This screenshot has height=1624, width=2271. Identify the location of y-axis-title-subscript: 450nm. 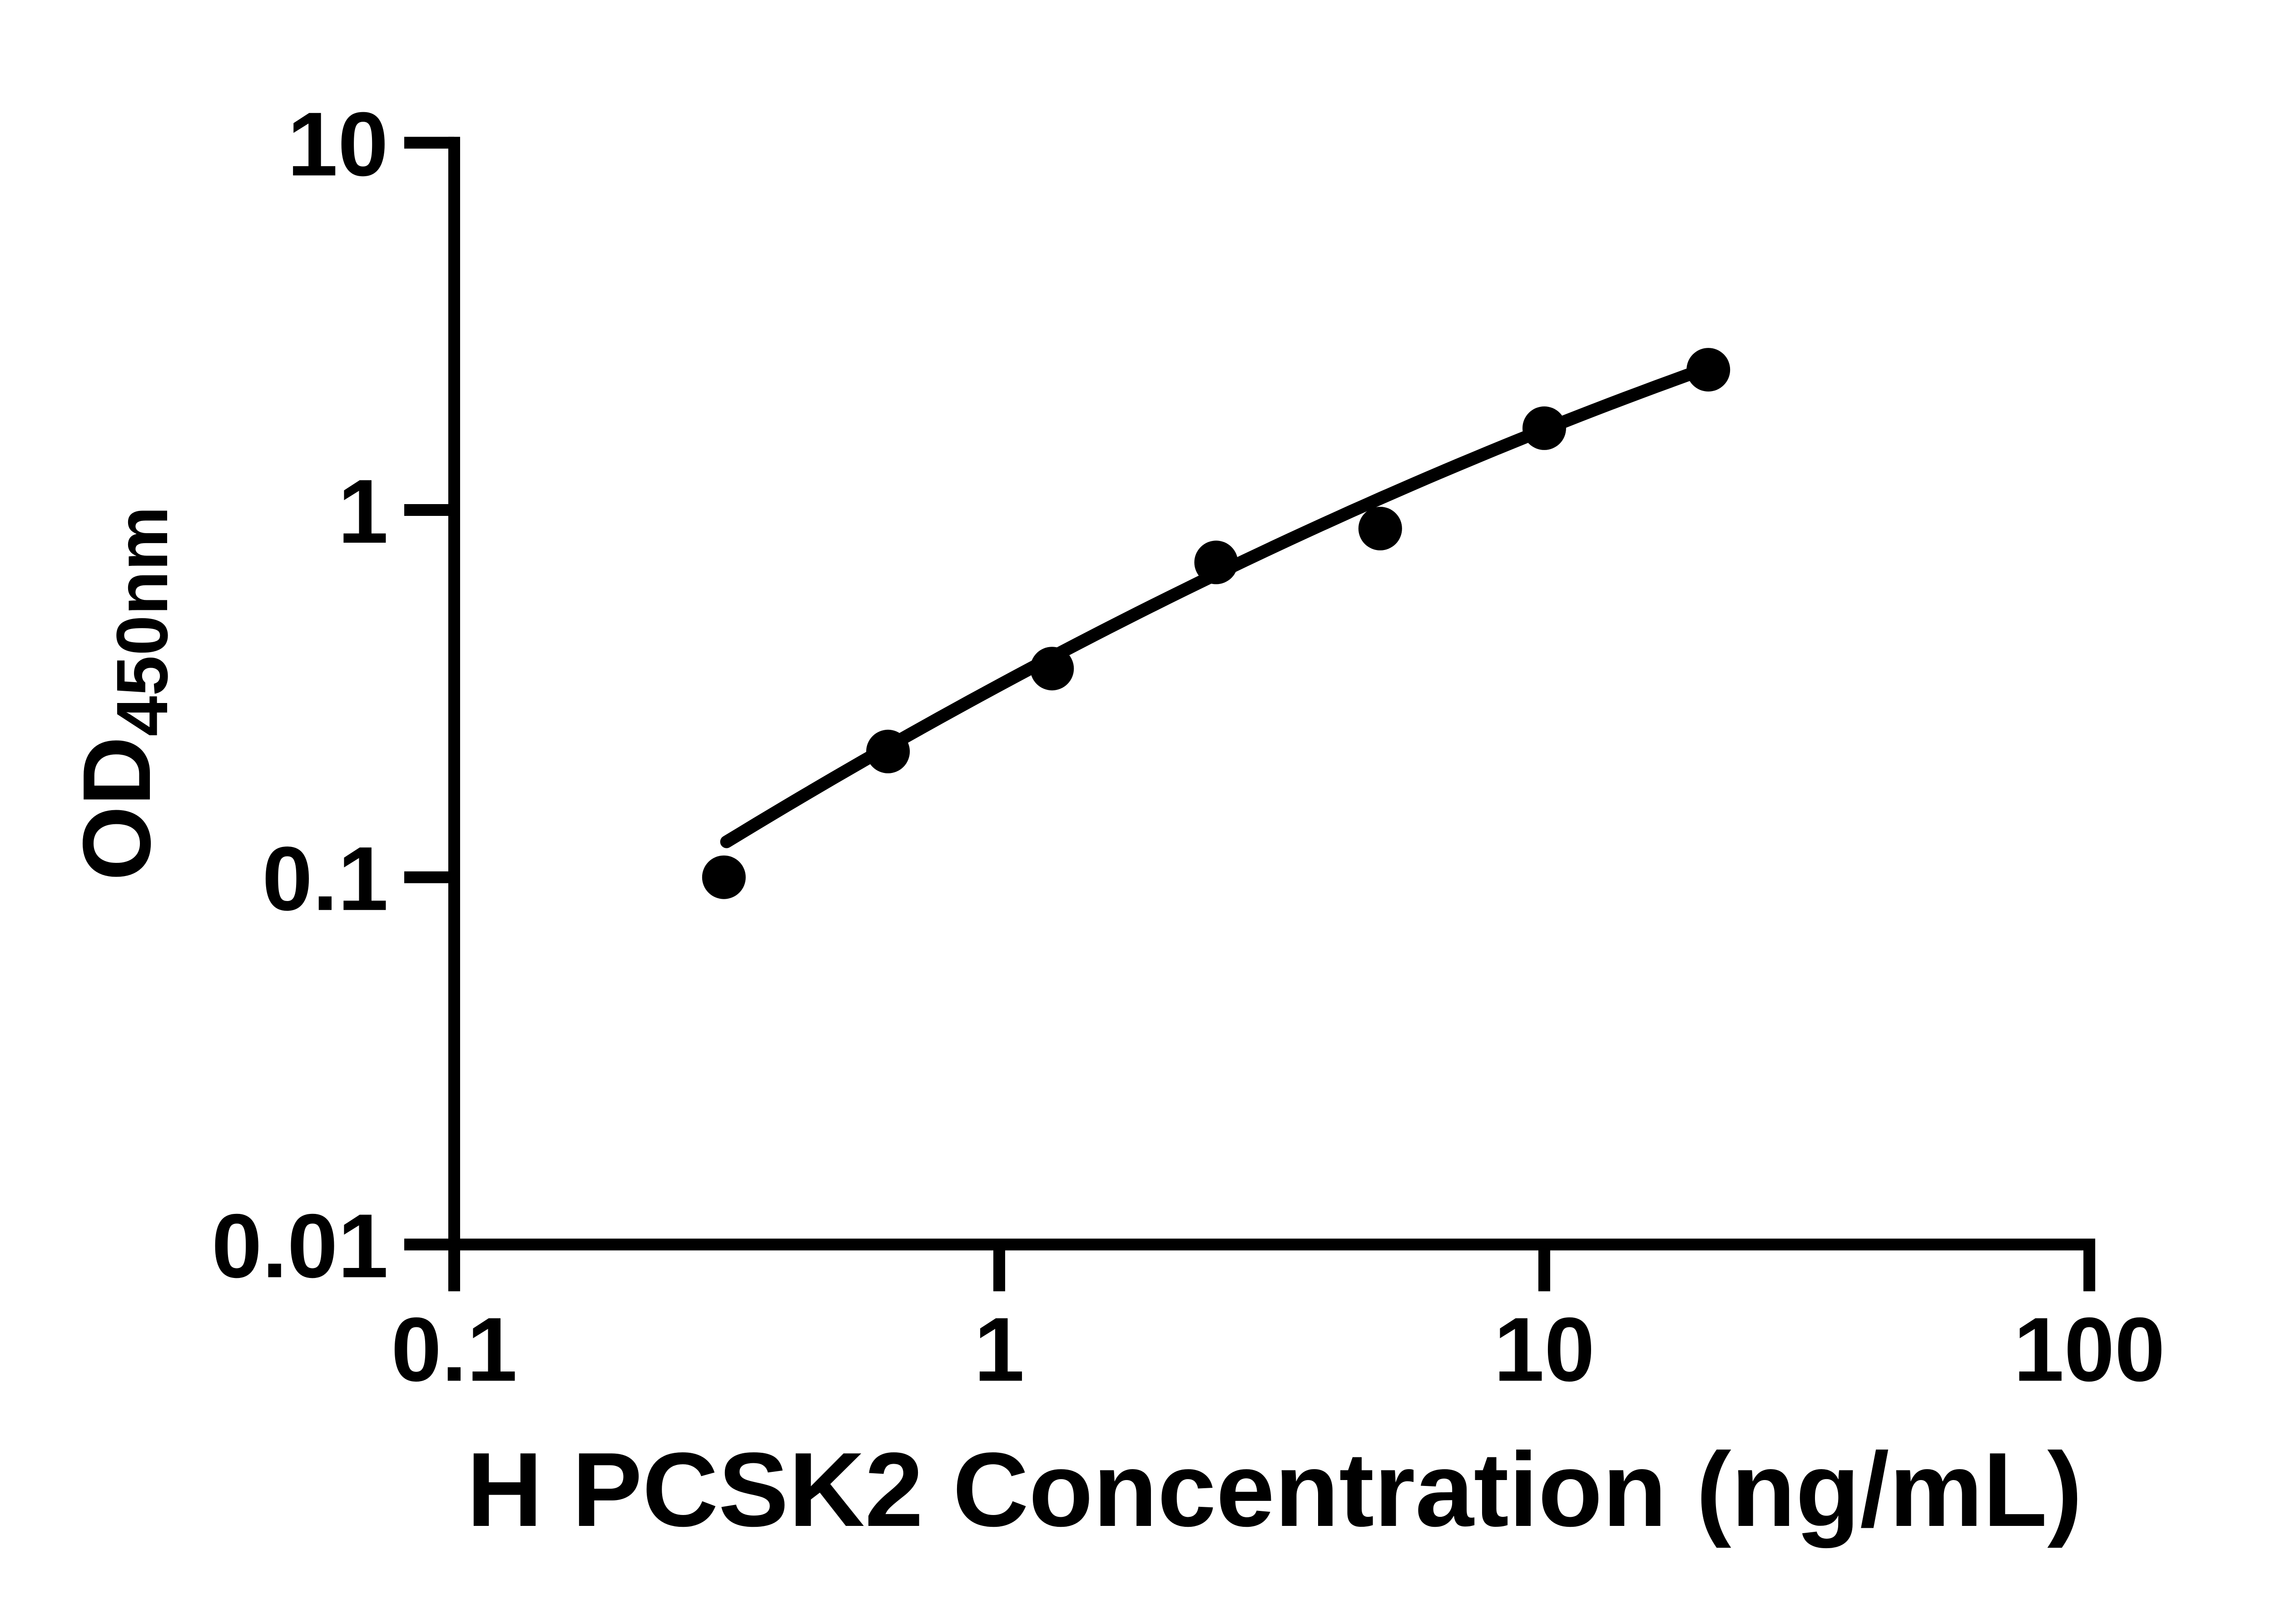
(142, 621).